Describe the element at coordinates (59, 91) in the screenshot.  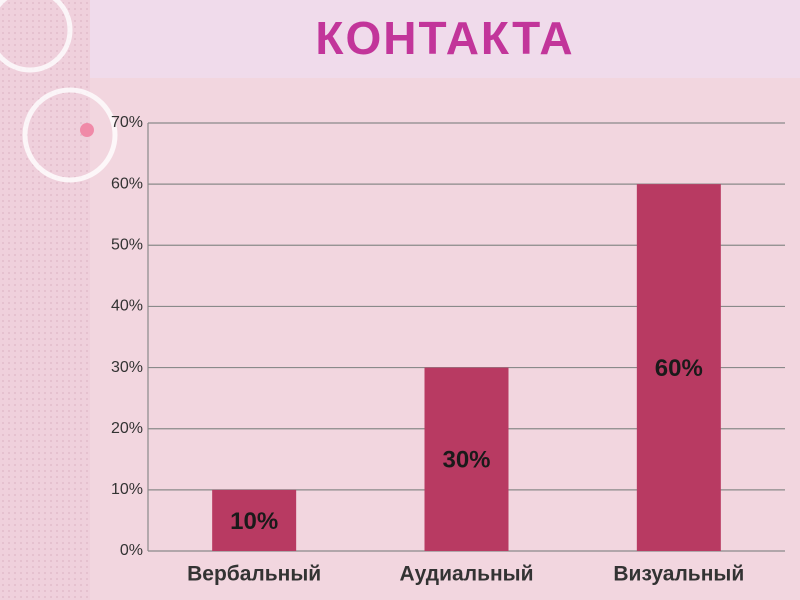
I see `decoration` at that location.